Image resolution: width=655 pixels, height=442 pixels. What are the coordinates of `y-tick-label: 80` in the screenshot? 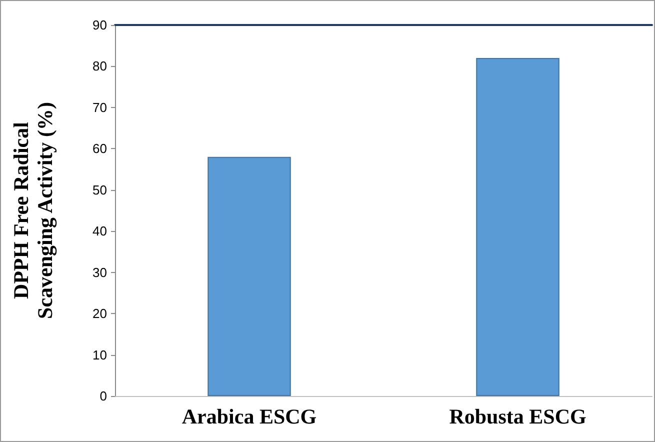 It's located at (99, 66).